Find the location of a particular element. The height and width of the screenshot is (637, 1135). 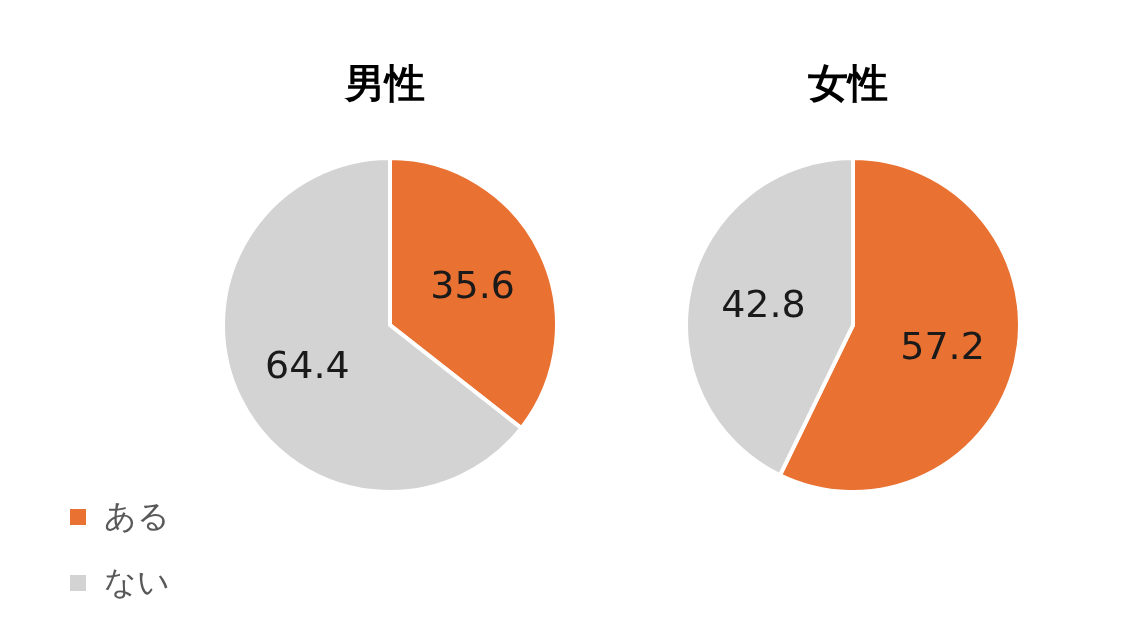

data-label: 57.2 is located at coordinates (942, 345).